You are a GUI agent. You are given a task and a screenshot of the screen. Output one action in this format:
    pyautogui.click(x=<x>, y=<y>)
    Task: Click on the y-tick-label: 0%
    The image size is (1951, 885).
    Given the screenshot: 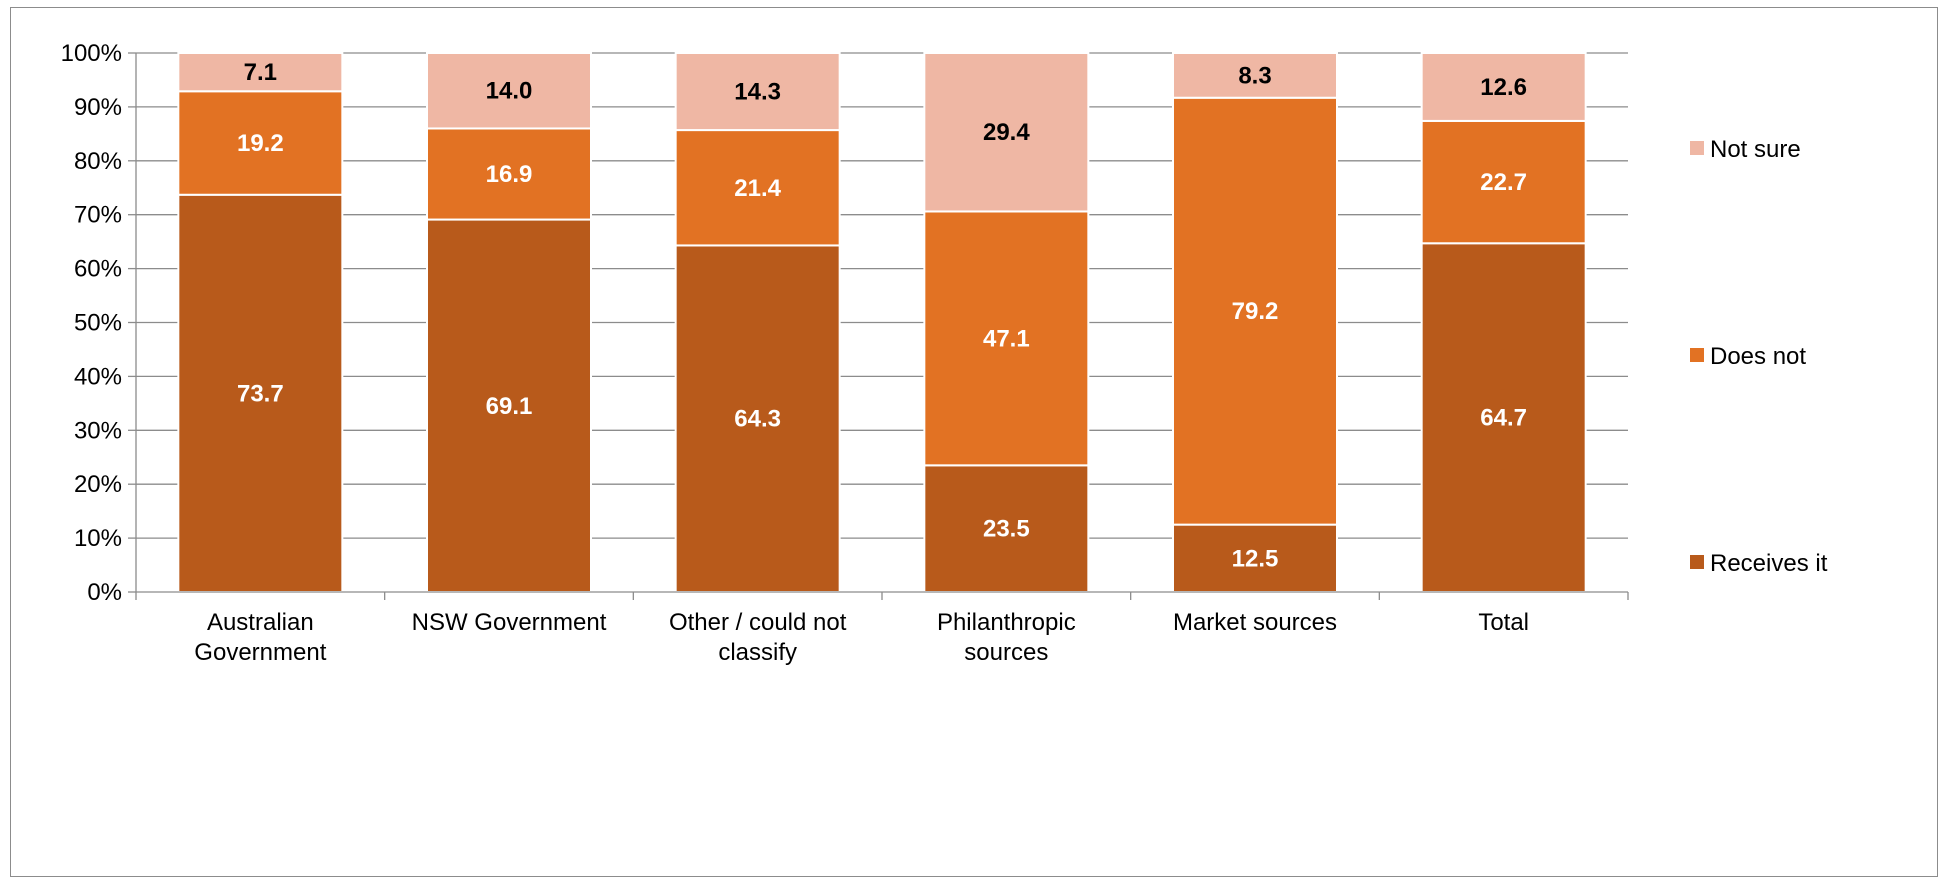 What is the action you would take?
    pyautogui.click(x=104, y=592)
    